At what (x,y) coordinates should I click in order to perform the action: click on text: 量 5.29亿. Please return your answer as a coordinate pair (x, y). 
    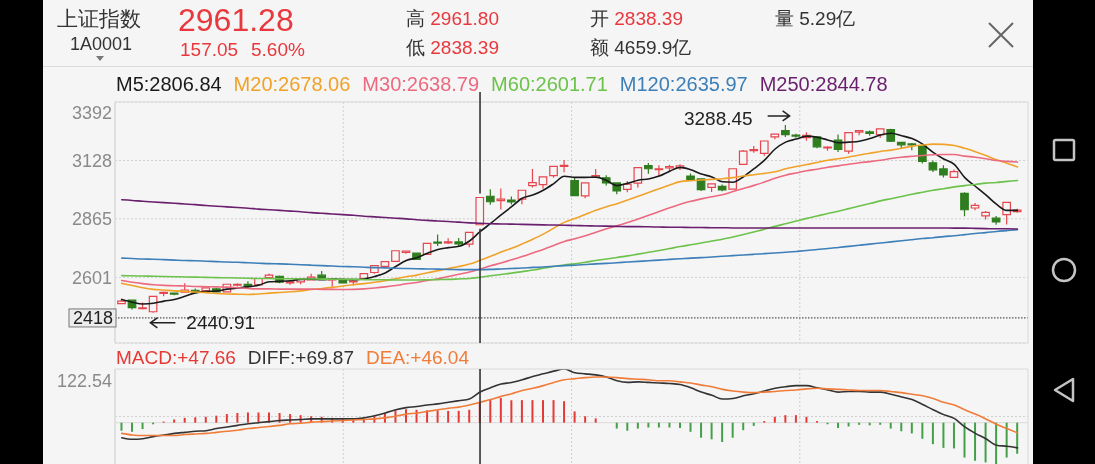
    Looking at the image, I should click on (815, 18).